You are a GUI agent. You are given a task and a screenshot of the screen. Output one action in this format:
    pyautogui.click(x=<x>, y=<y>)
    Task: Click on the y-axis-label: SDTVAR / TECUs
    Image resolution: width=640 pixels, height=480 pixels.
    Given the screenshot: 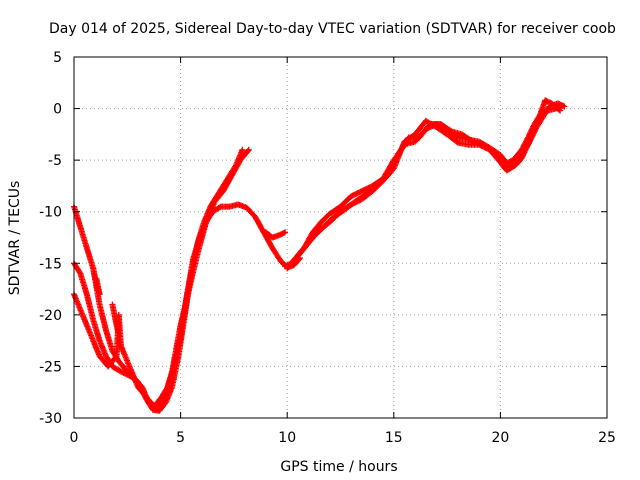 What is the action you would take?
    pyautogui.click(x=15, y=238)
    